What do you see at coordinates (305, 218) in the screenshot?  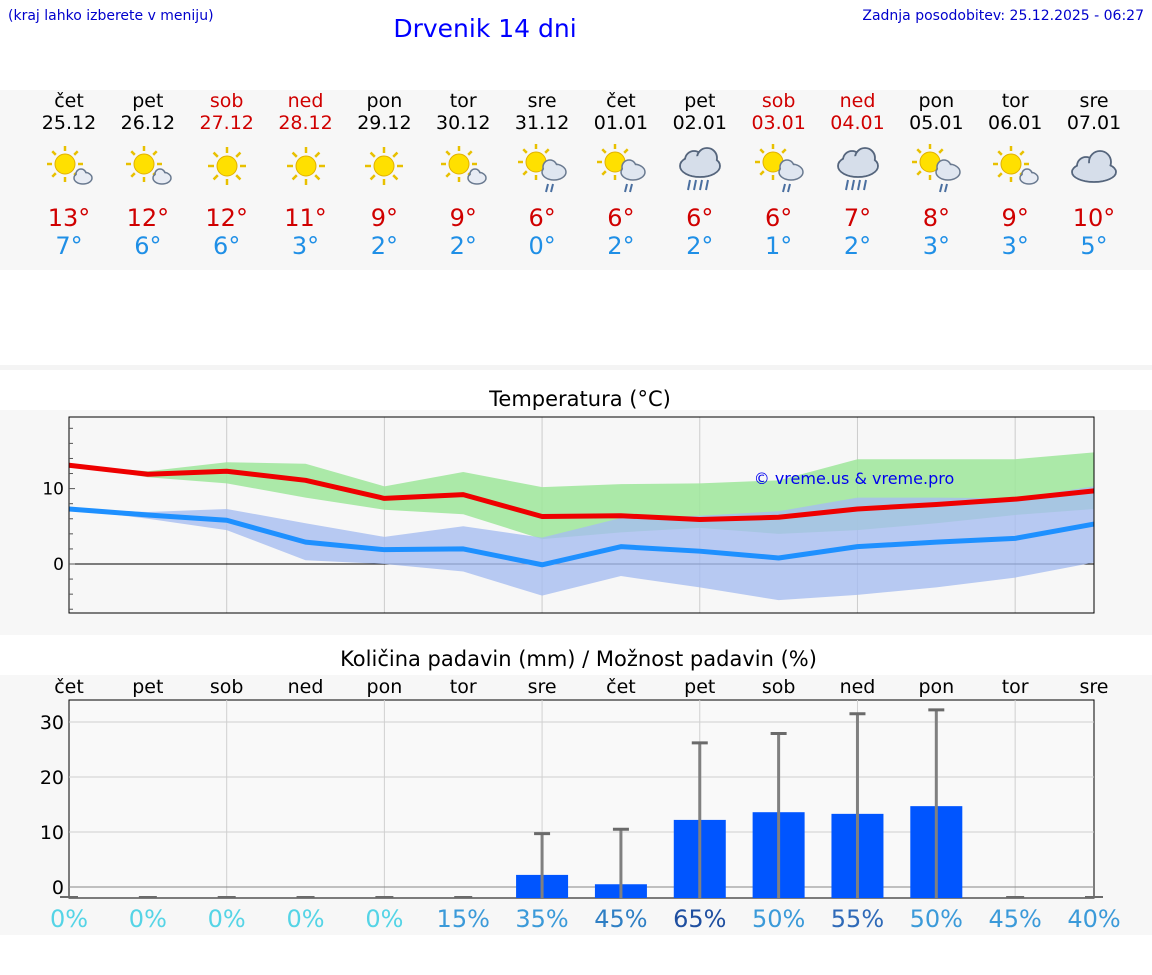 I see `max-temperature: 11°` at bounding box center [305, 218].